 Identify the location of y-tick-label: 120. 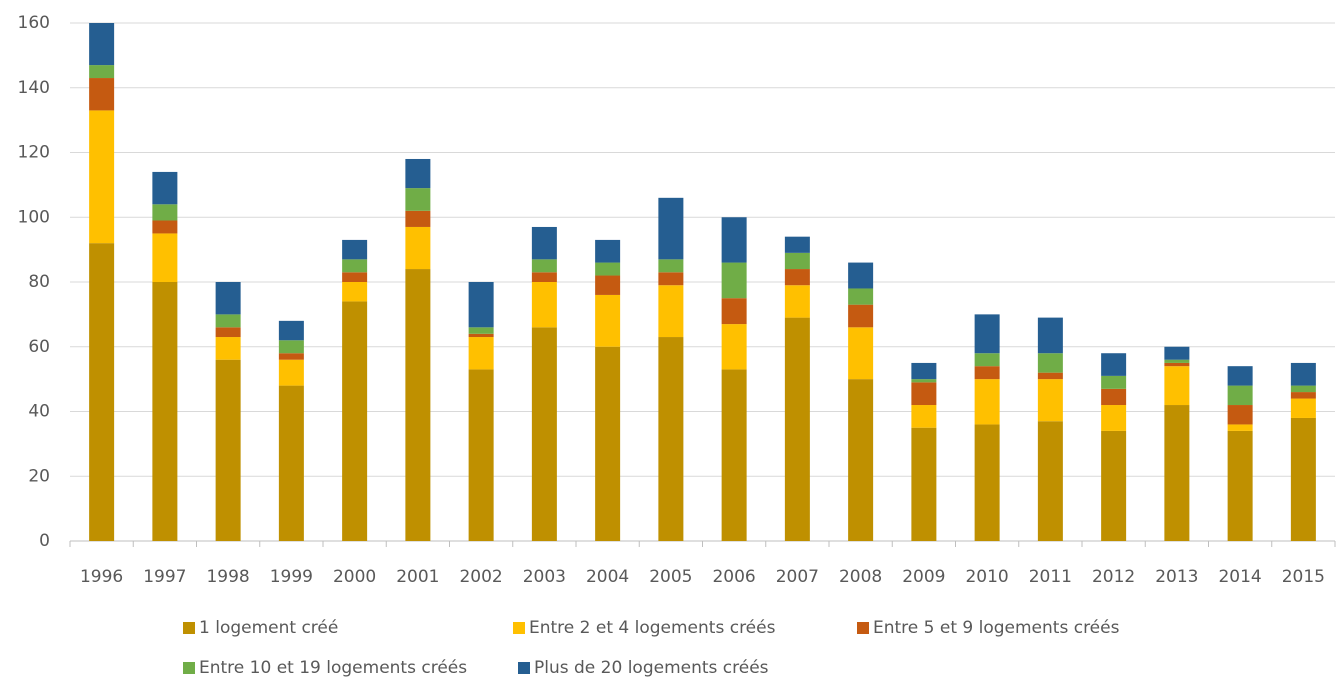
(34, 153).